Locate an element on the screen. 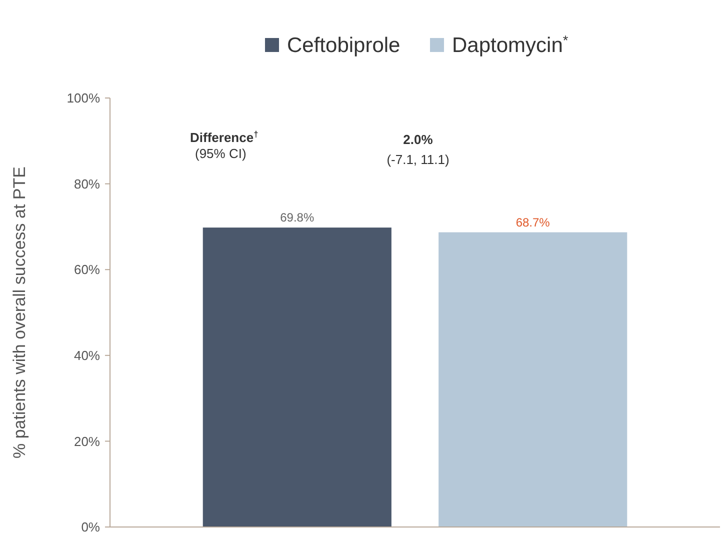  y-tick-label: 40% is located at coordinates (87, 355).